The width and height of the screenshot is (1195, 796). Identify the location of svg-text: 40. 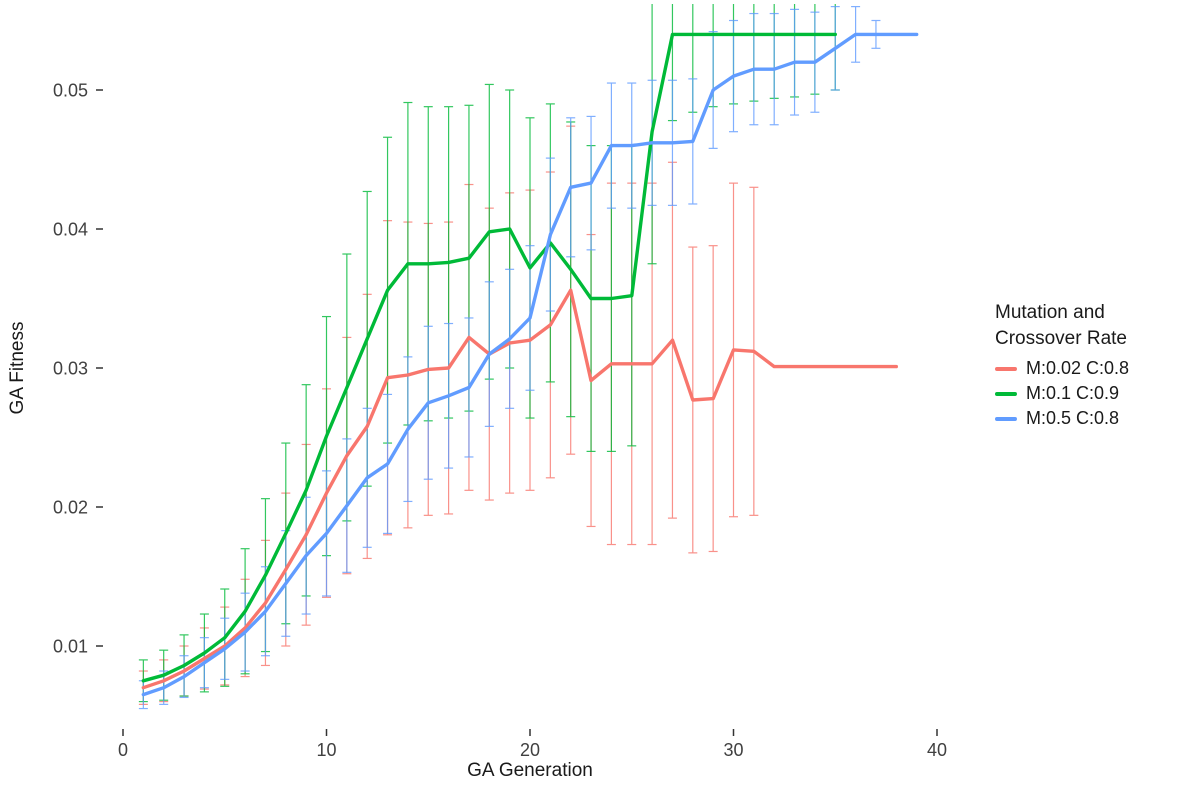
(937, 750).